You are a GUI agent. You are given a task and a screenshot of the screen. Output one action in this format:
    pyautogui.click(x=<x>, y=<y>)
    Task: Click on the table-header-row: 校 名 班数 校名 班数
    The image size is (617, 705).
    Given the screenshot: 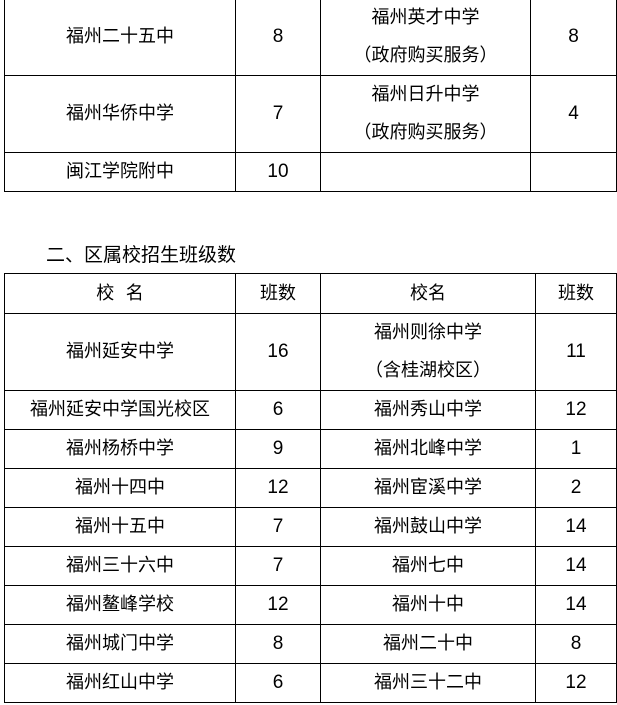 What is the action you would take?
    pyautogui.click(x=310, y=293)
    